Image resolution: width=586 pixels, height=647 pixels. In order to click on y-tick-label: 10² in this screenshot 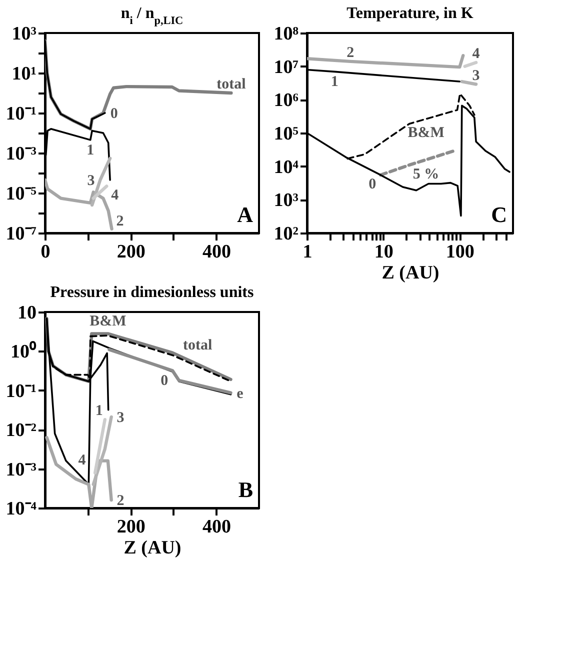, I will do `click(286, 234)`.